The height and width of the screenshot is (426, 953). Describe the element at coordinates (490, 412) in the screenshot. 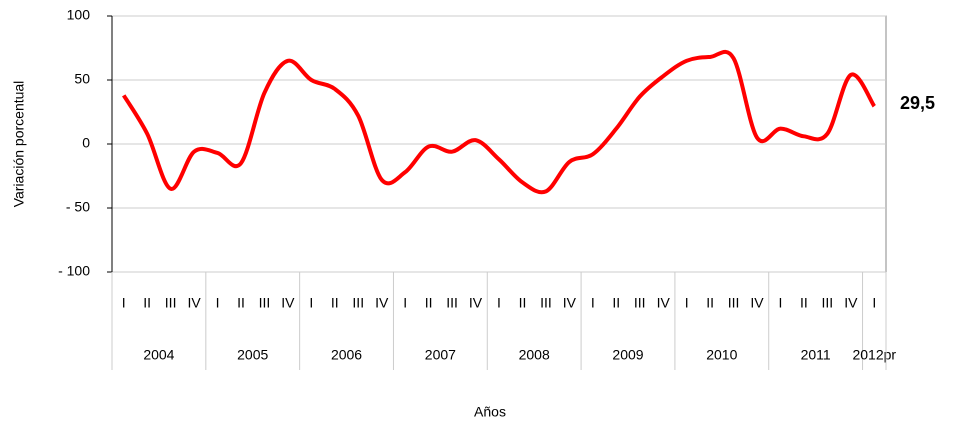

I see `x-axis-title: Años` at that location.